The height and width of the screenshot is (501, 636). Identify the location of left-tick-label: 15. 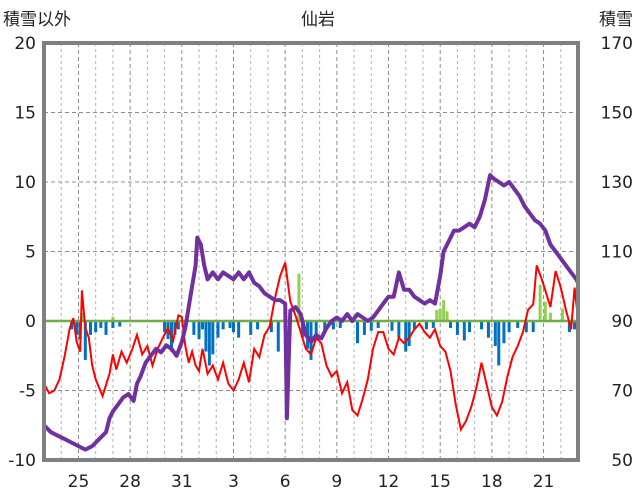
(25, 114).